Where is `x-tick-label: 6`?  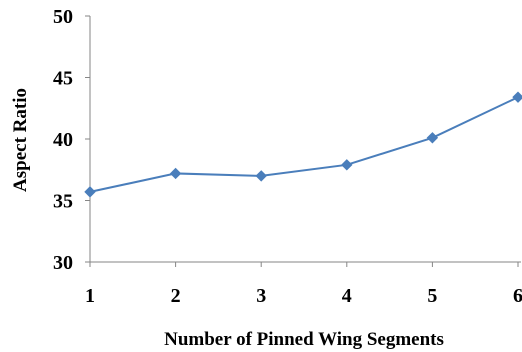
x-tick-label: 6 is located at coordinates (517, 296).